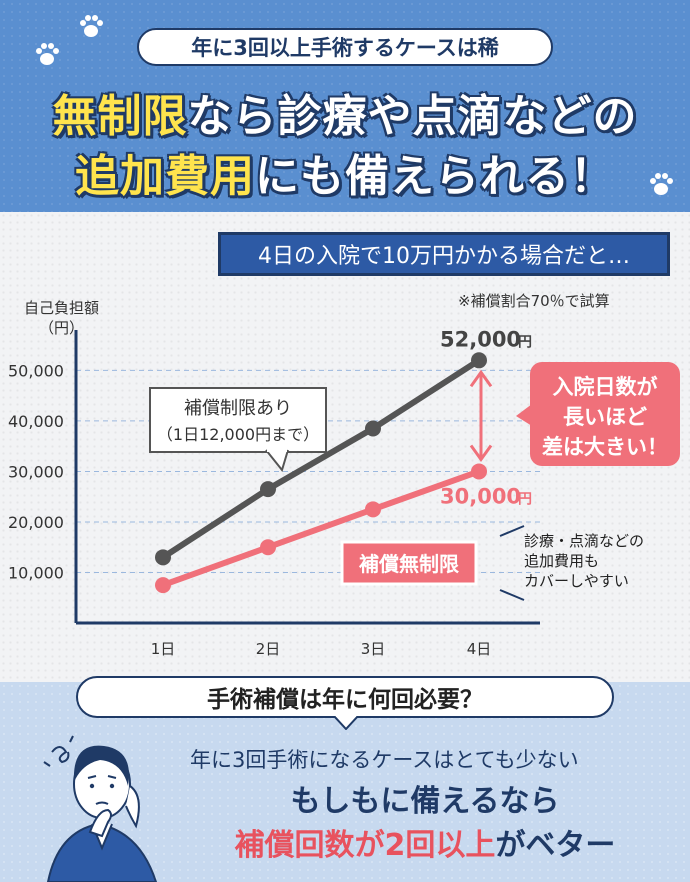 The width and height of the screenshot is (690, 882). What do you see at coordinates (36, 522) in the screenshot?
I see `y-tick-label: 20,000` at bounding box center [36, 522].